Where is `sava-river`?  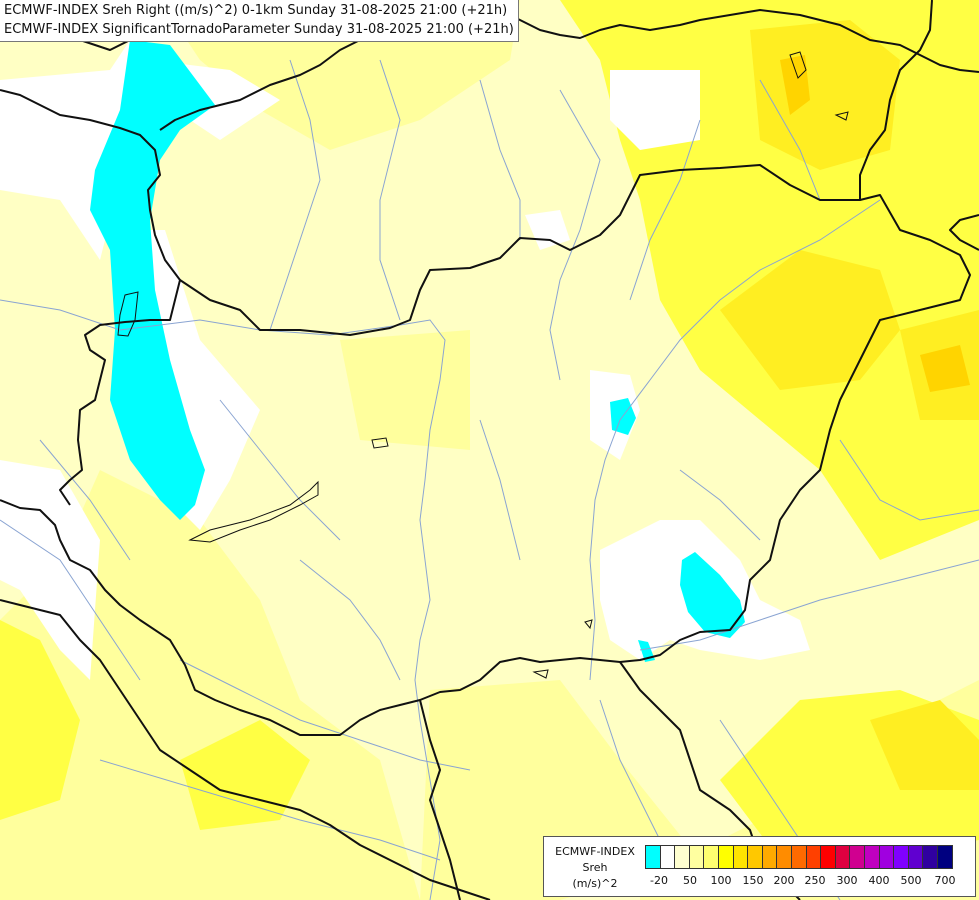 sava-river is located at coordinates (270, 810).